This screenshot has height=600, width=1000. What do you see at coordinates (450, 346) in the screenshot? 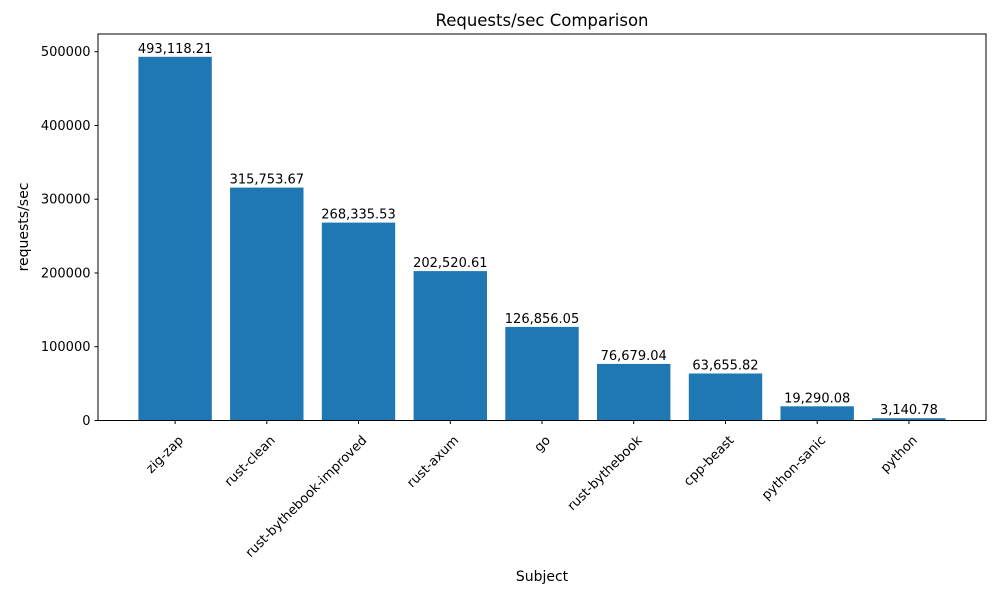
I see `bar-rust-axum` at bounding box center [450, 346].